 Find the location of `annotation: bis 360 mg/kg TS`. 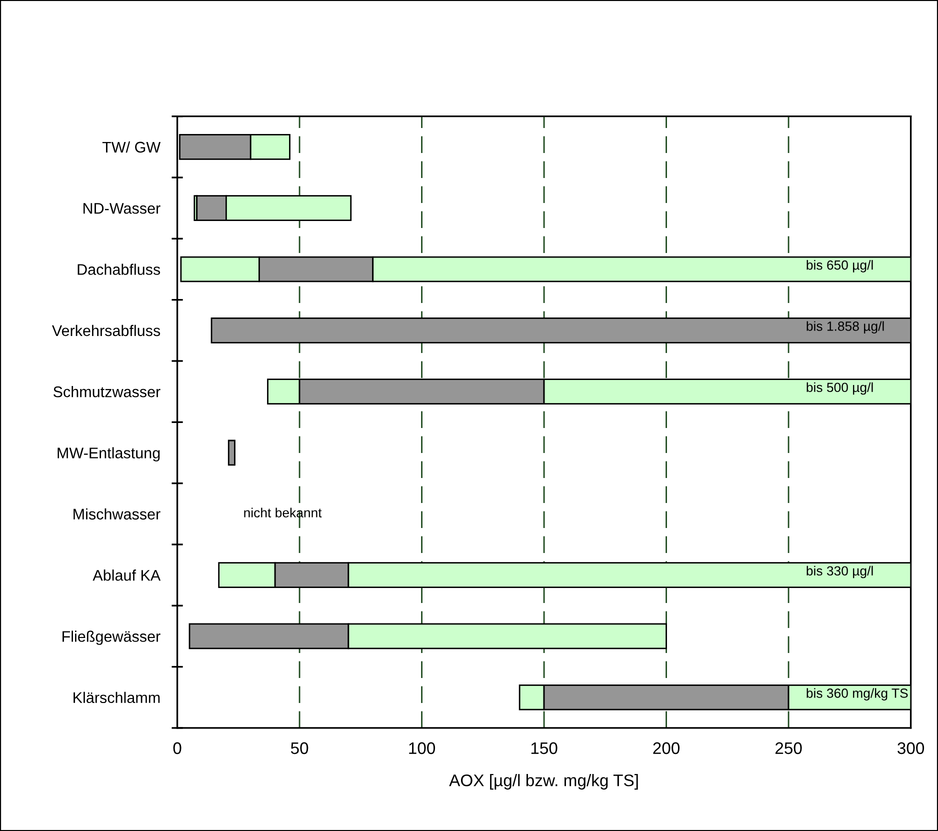

annotation: bis 360 mg/kg TS is located at coordinates (857, 694).